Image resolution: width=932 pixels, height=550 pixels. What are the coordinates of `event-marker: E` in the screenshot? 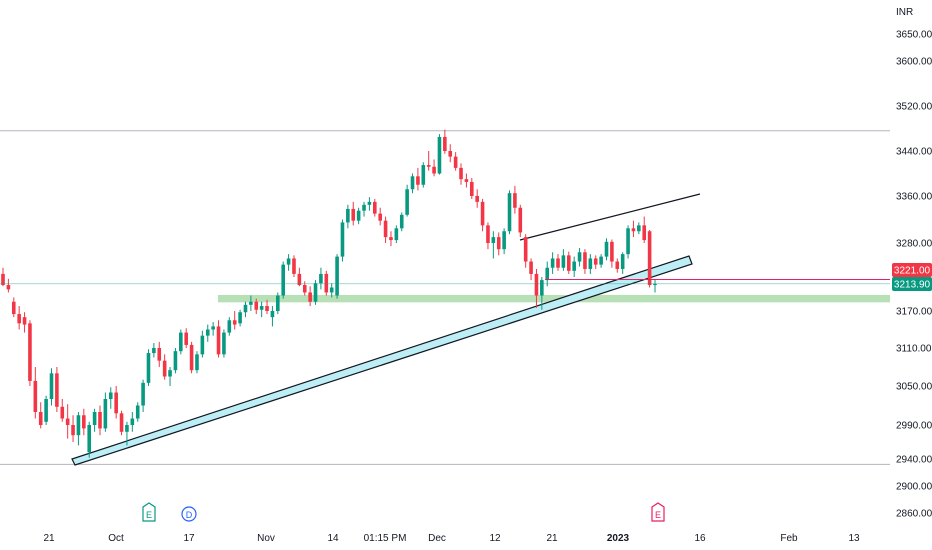 It's located at (658, 512).